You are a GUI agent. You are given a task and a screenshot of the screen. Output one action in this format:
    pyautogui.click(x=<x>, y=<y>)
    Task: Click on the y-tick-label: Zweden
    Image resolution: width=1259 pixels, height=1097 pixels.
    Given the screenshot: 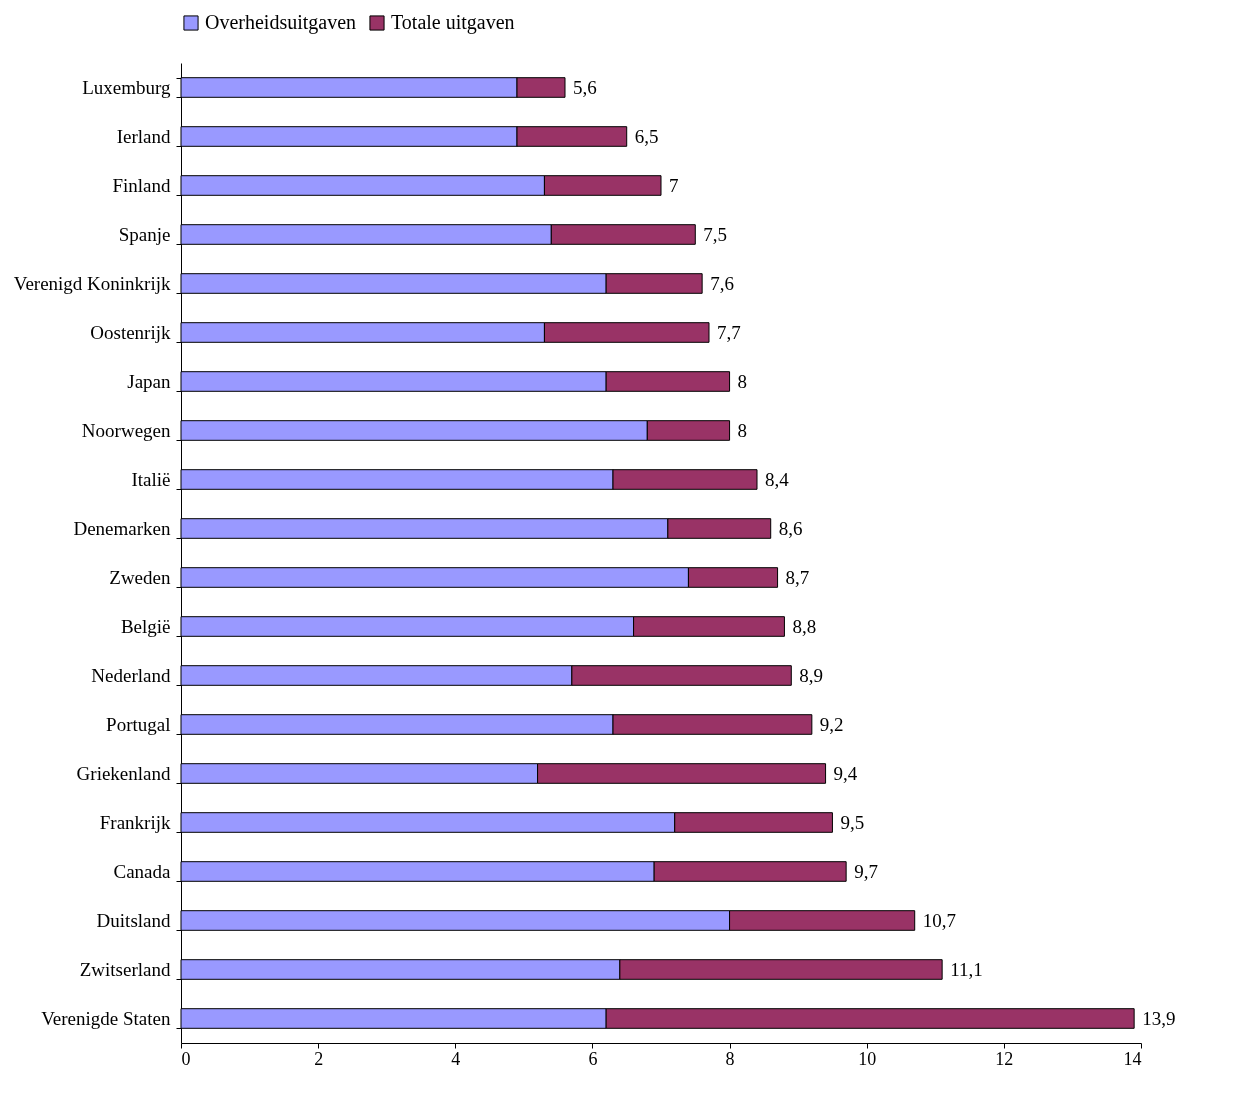 What is the action you would take?
    pyautogui.click(x=140, y=577)
    